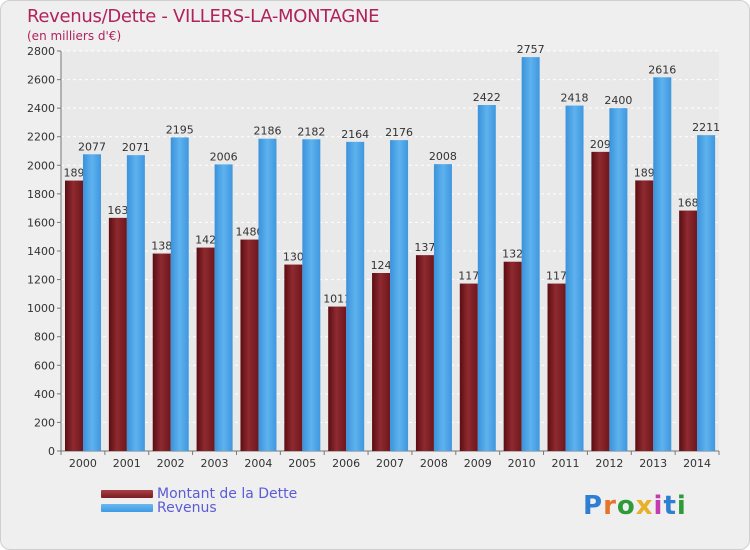  What do you see at coordinates (127, 494) in the screenshot?
I see `legend-swatch-dette` at bounding box center [127, 494].